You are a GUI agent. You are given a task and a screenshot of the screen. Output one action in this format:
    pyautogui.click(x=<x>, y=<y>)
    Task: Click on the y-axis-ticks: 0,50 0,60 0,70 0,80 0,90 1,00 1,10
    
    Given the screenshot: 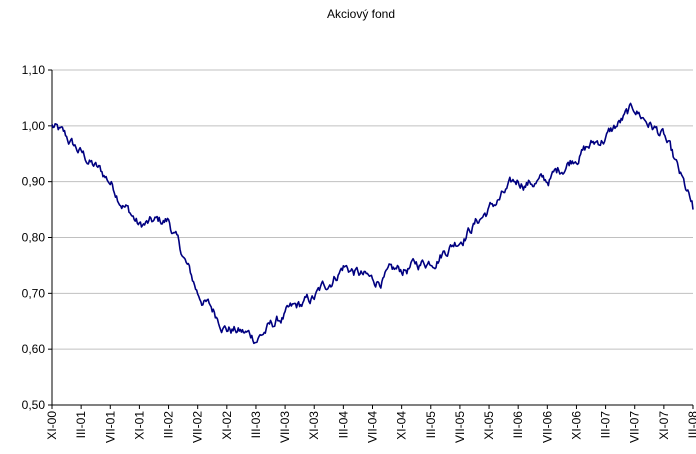 What is the action you would take?
    pyautogui.click(x=37, y=237)
    